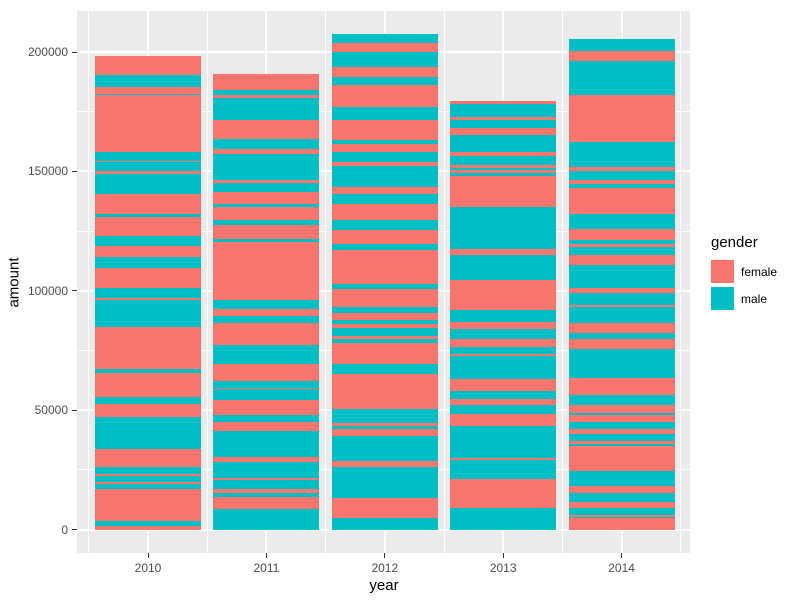 The width and height of the screenshot is (800, 600). I want to click on x-tick-label: 2014, so click(621, 568).